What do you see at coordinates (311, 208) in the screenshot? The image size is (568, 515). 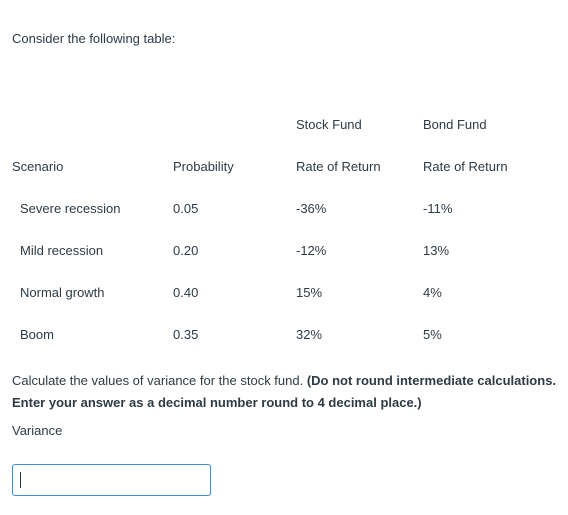 I see `stock-return-cell: -36%` at bounding box center [311, 208].